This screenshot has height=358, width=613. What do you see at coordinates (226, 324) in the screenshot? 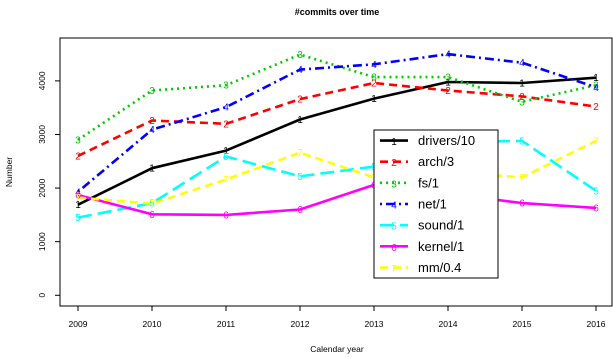
I see `x-tick-label: 2011` at bounding box center [226, 324].